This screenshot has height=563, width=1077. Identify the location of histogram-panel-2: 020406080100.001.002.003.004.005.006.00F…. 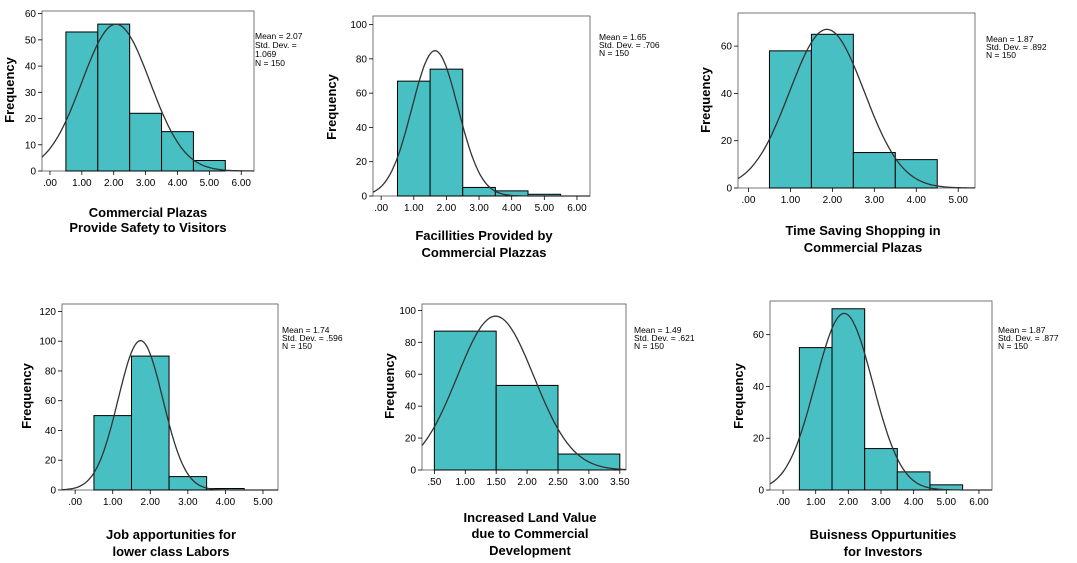
(492, 138).